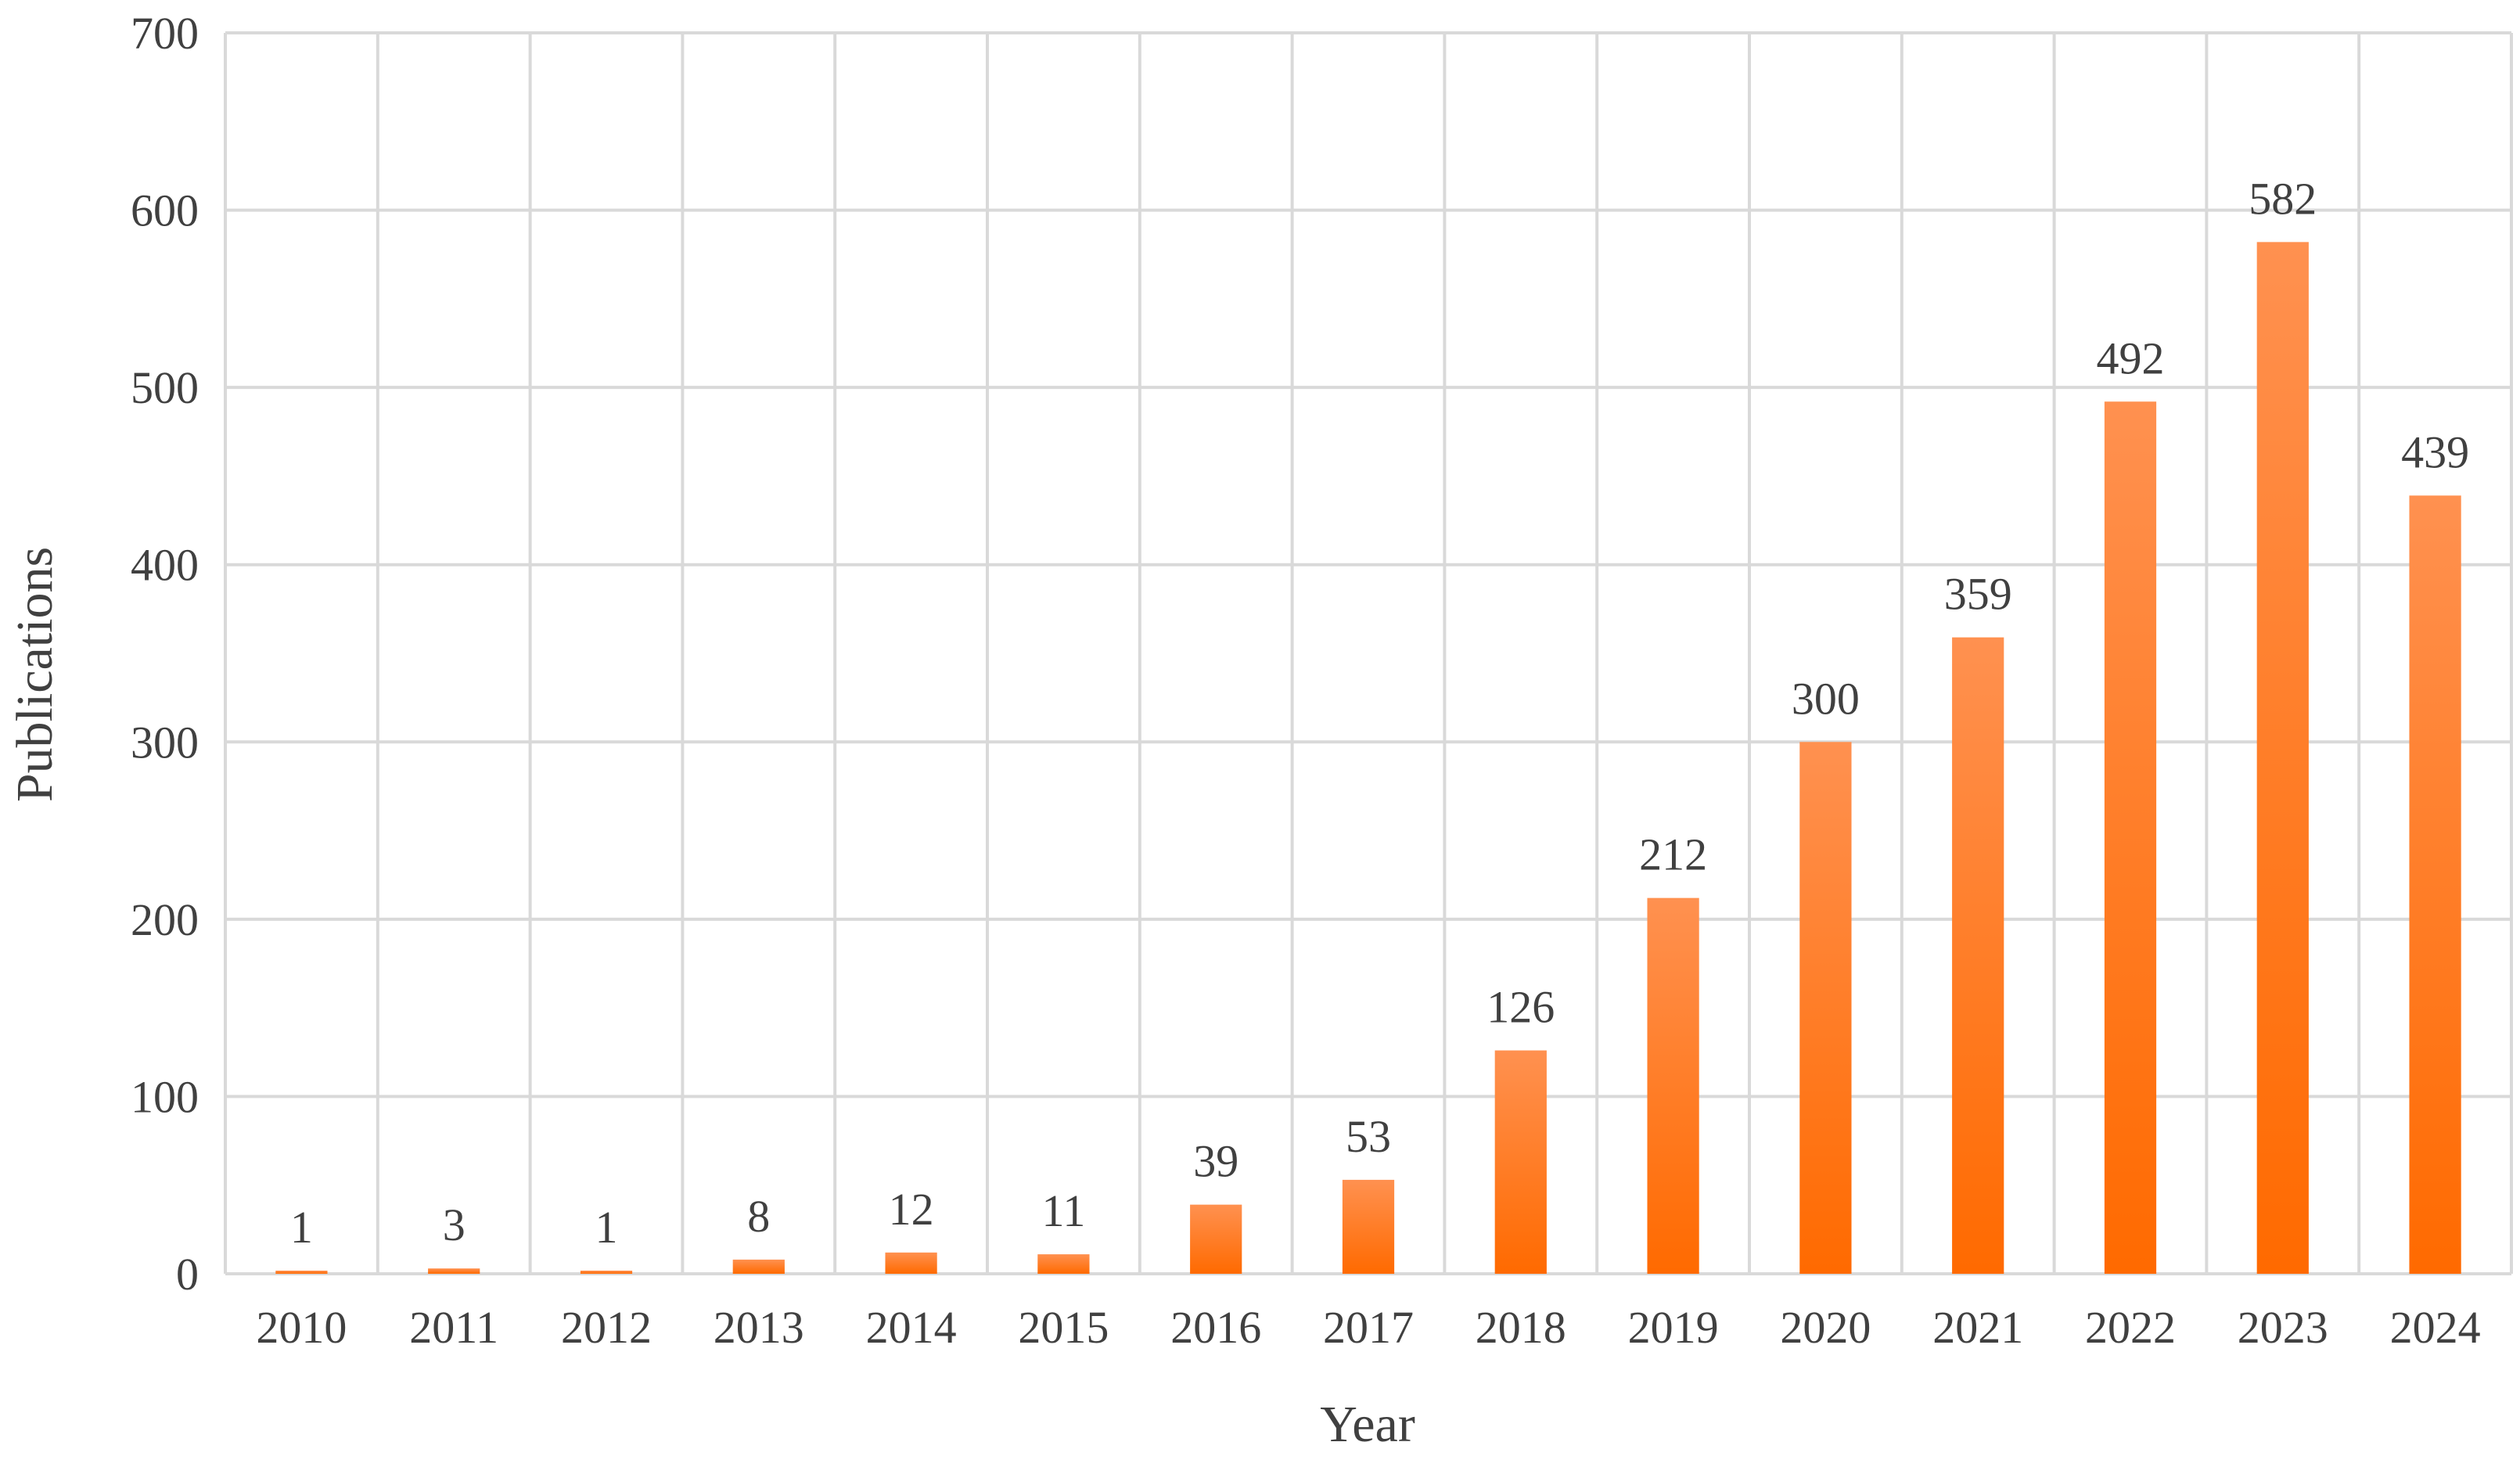 The image size is (2520, 1460). What do you see at coordinates (606, 1227) in the screenshot?
I see `data-label-2012: 1` at bounding box center [606, 1227].